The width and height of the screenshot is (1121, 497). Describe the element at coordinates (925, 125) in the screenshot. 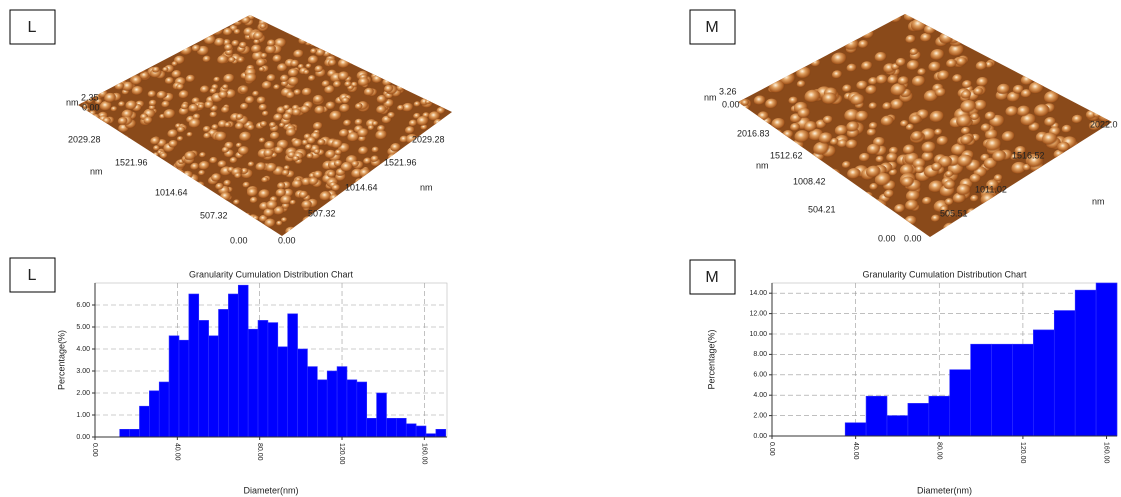

I see `afm-surface` at that location.